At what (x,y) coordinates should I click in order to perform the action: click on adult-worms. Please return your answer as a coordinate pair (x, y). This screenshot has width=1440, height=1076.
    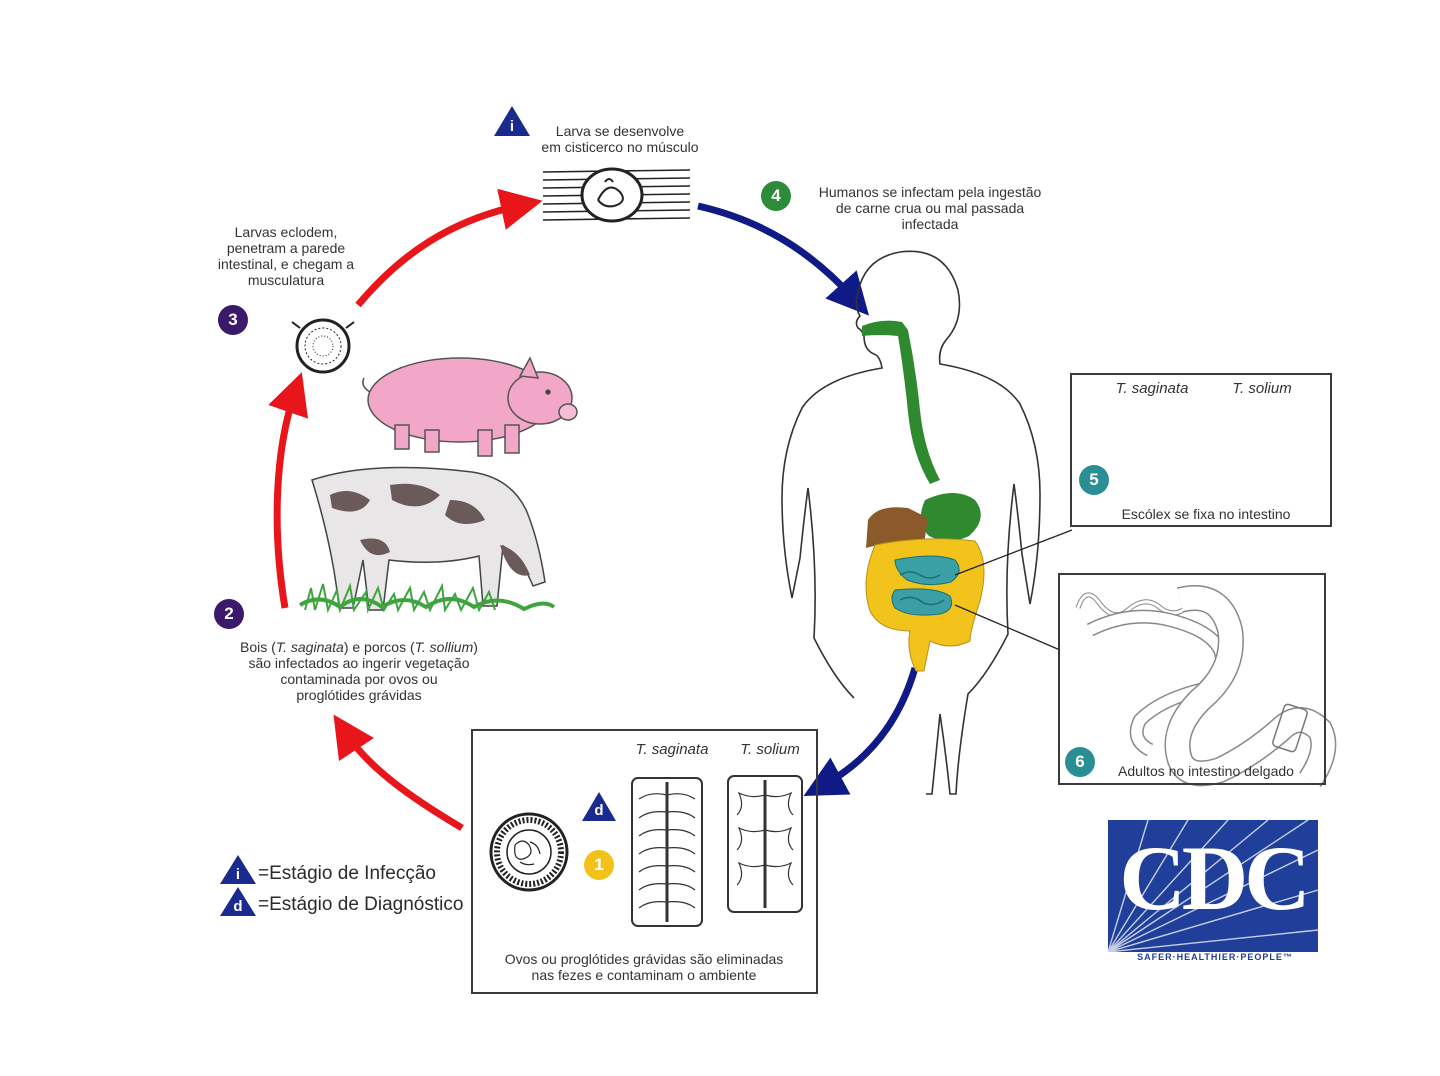
    Looking at the image, I should click on (1206, 686).